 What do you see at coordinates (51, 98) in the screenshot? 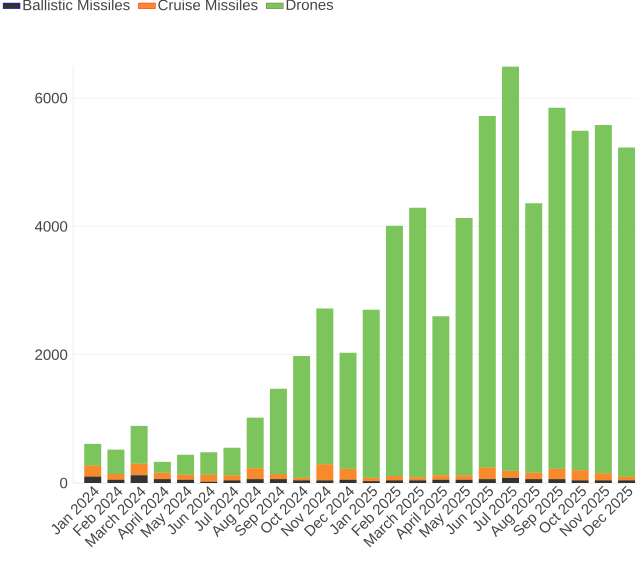
I see `y-tick-label: 6000` at bounding box center [51, 98].